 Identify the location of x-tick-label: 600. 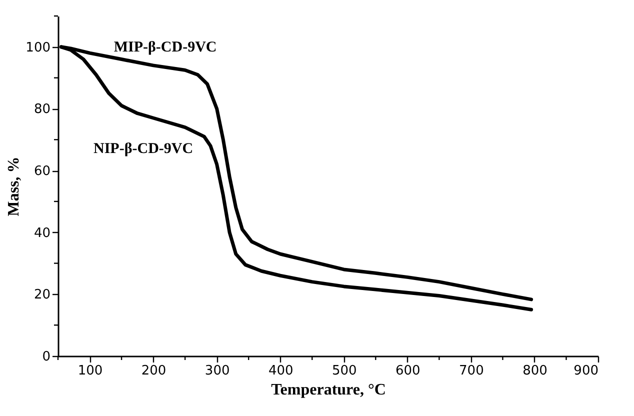
(408, 371).